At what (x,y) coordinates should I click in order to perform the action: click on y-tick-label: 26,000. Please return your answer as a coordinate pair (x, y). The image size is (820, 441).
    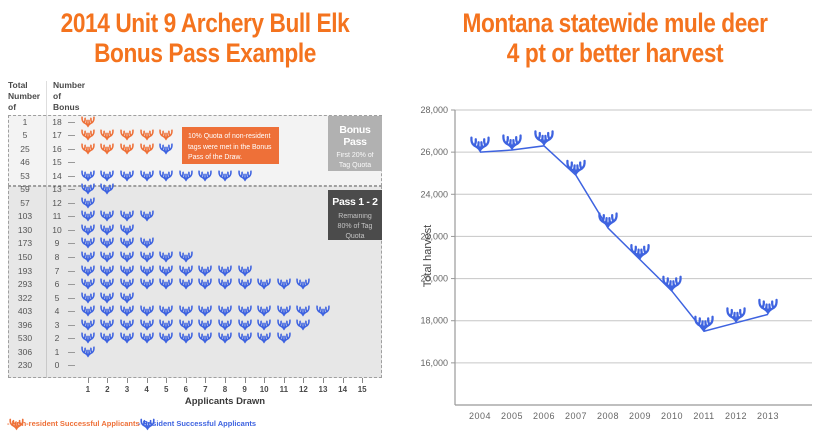
    Looking at the image, I should click on (434, 152).